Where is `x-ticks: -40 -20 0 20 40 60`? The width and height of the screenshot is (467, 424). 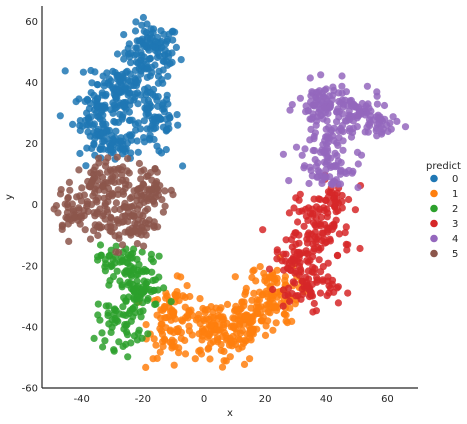
x-ticks: -40 -20 0 20 40 60 is located at coordinates (234, 399).